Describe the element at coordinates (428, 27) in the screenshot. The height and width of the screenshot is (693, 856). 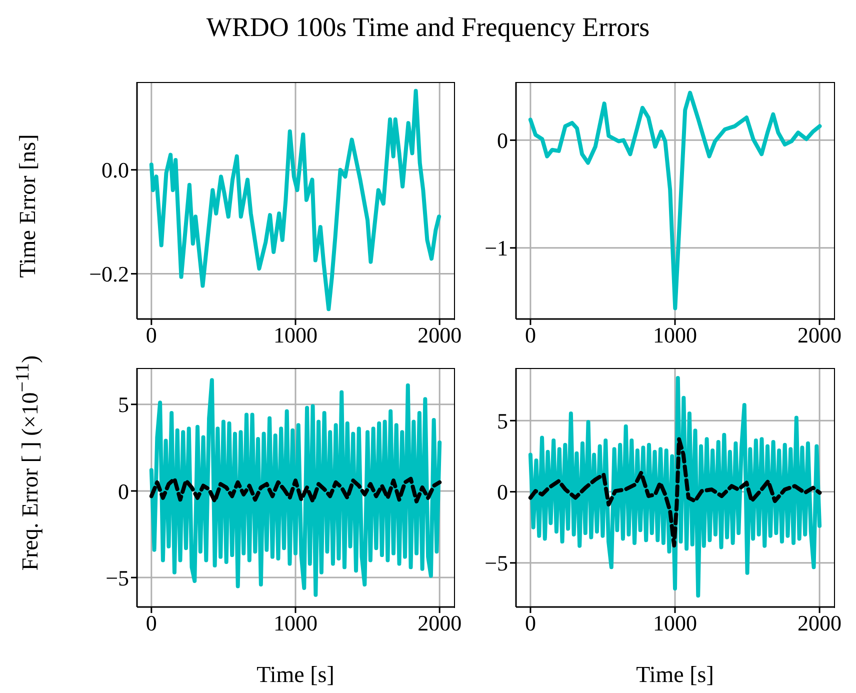
I see `chart-title: WRDO 100s Time and Frequency Errors` at that location.